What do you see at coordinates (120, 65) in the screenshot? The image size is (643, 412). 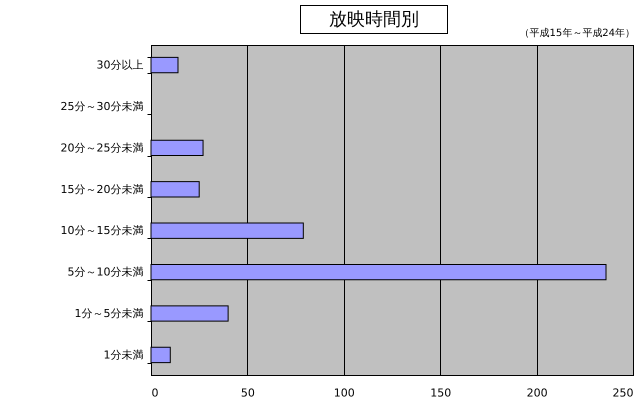 I see `y-tick-label: 30分以上` at bounding box center [120, 65].